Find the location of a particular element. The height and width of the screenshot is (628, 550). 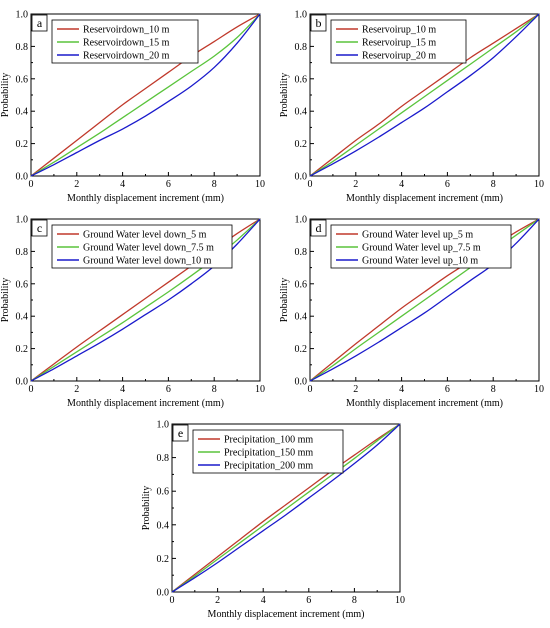

legend-label-2: Ground Water level up_7.5 m is located at coordinates (421, 248).